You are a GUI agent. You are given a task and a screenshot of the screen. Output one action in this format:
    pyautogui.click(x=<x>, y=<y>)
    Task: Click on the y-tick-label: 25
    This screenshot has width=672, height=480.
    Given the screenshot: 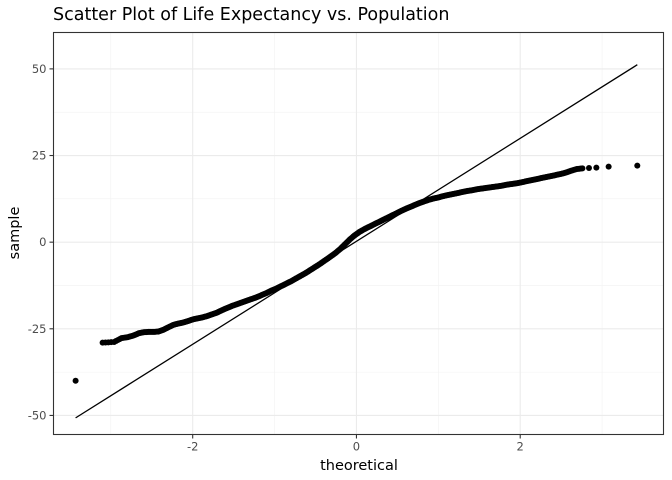 What is the action you would take?
    pyautogui.click(x=39, y=156)
    